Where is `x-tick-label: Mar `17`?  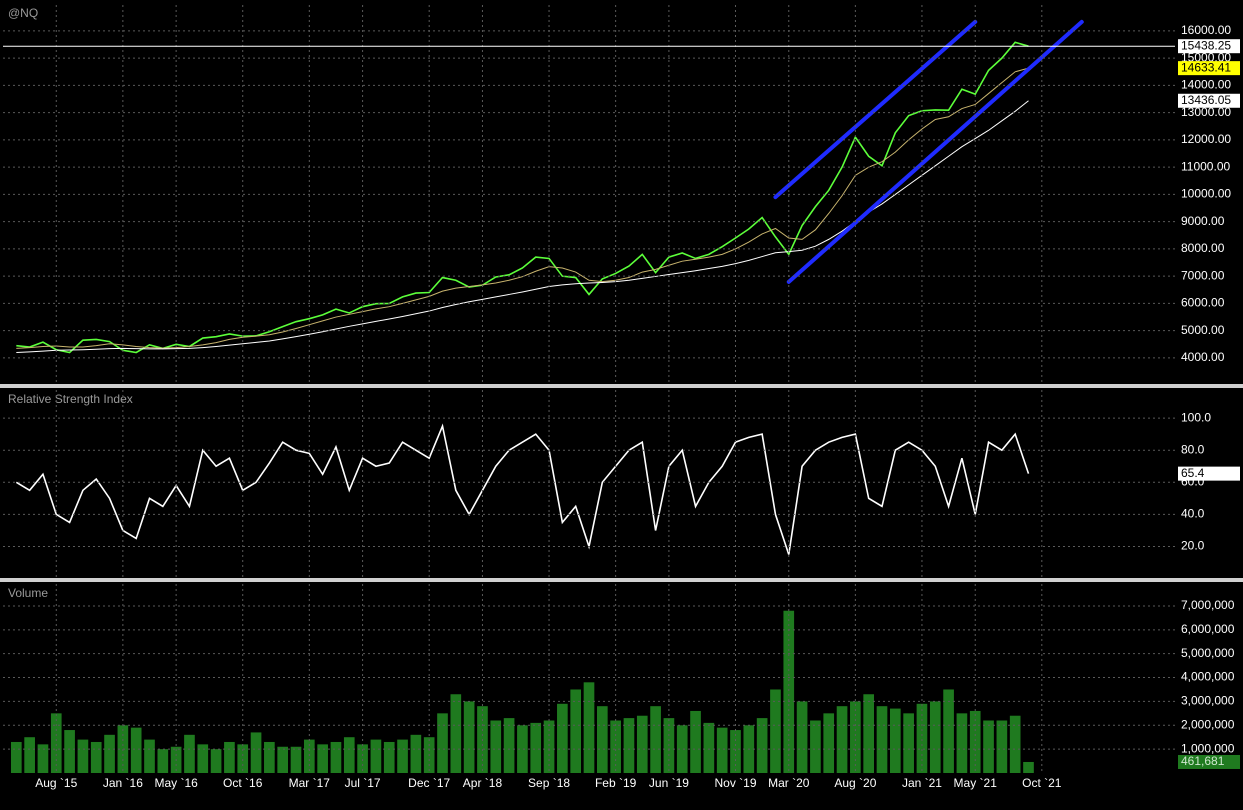 x-tick-label: Mar `17 is located at coordinates (310, 783).